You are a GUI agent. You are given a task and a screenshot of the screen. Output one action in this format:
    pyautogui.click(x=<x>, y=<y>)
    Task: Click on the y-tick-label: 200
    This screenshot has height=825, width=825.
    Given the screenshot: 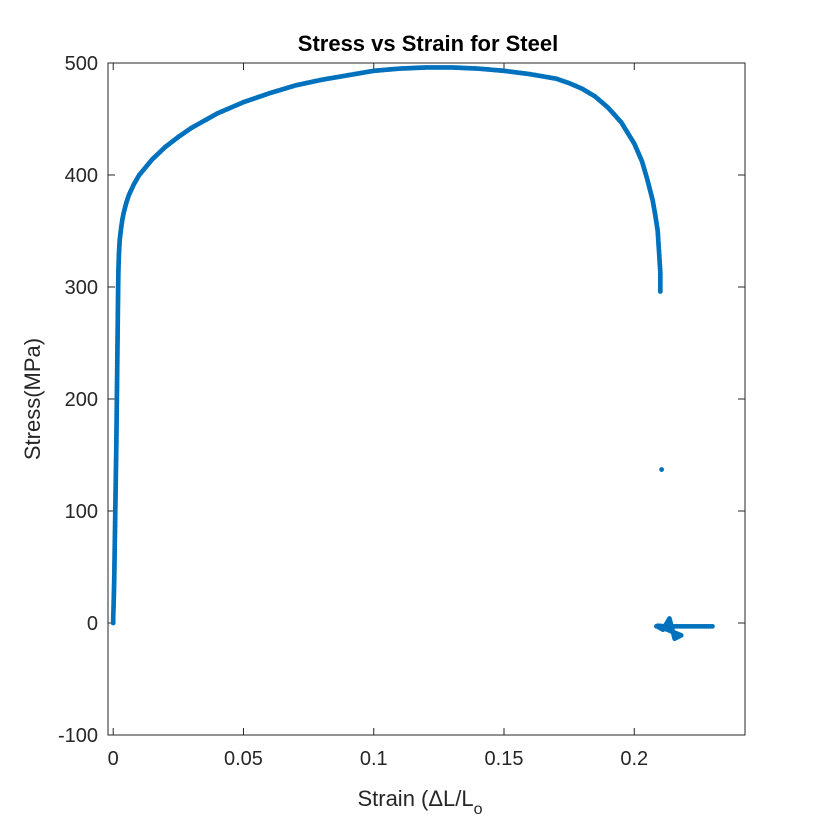 What is the action you would take?
    pyautogui.click(x=81, y=400)
    